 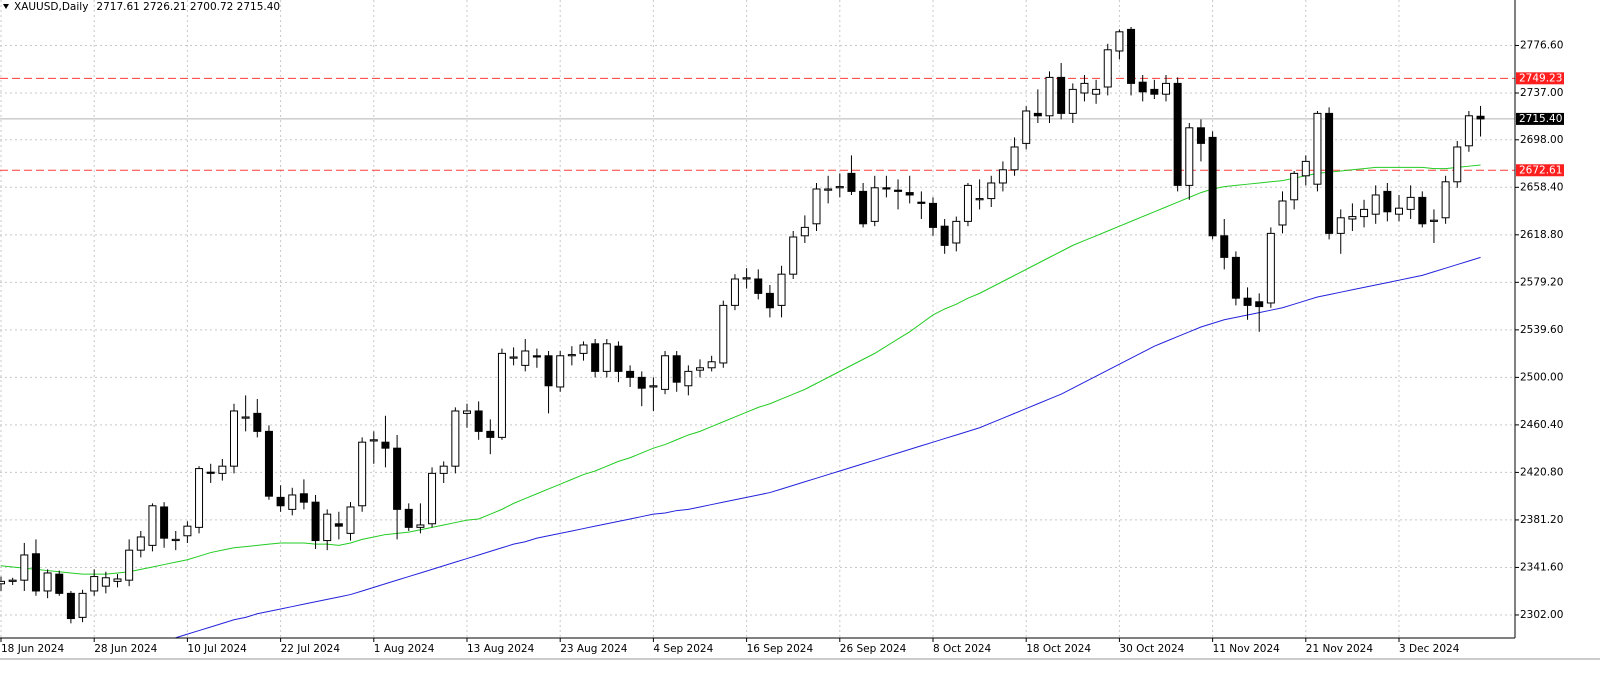 I want to click on price-tag-label: 2715.40, so click(x=1540, y=119).